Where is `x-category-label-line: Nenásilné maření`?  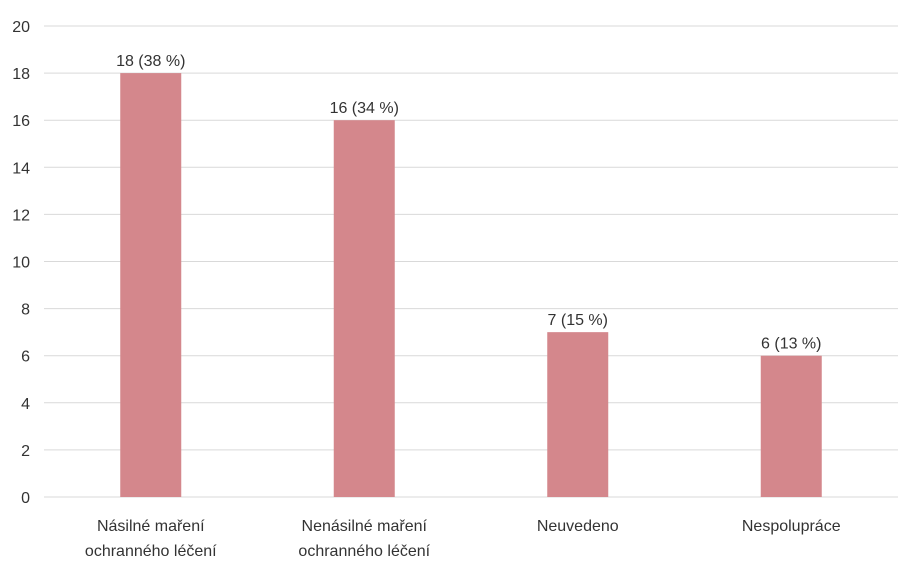 x-category-label-line: Nenásilné maření is located at coordinates (365, 526).